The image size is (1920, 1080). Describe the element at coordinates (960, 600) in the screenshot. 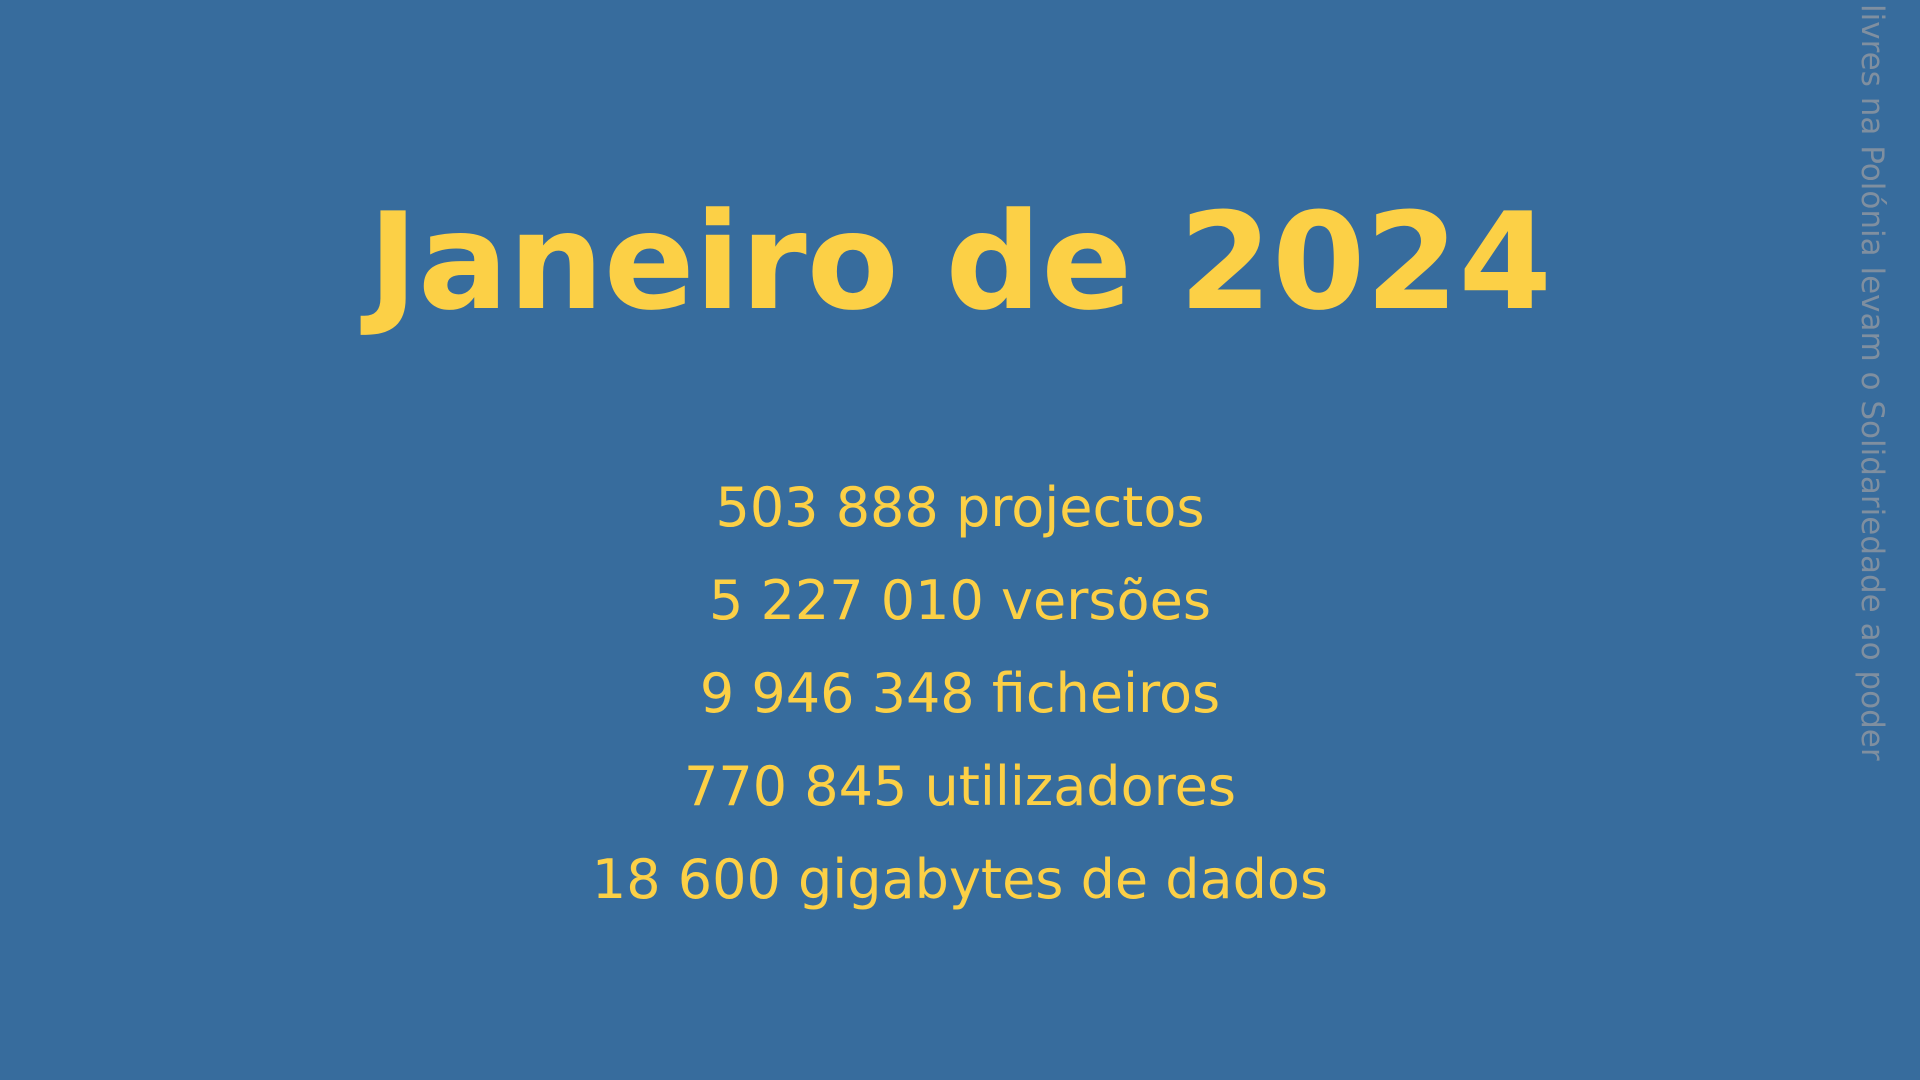

I see `stat-versions: 5 227 010 versões` at that location.